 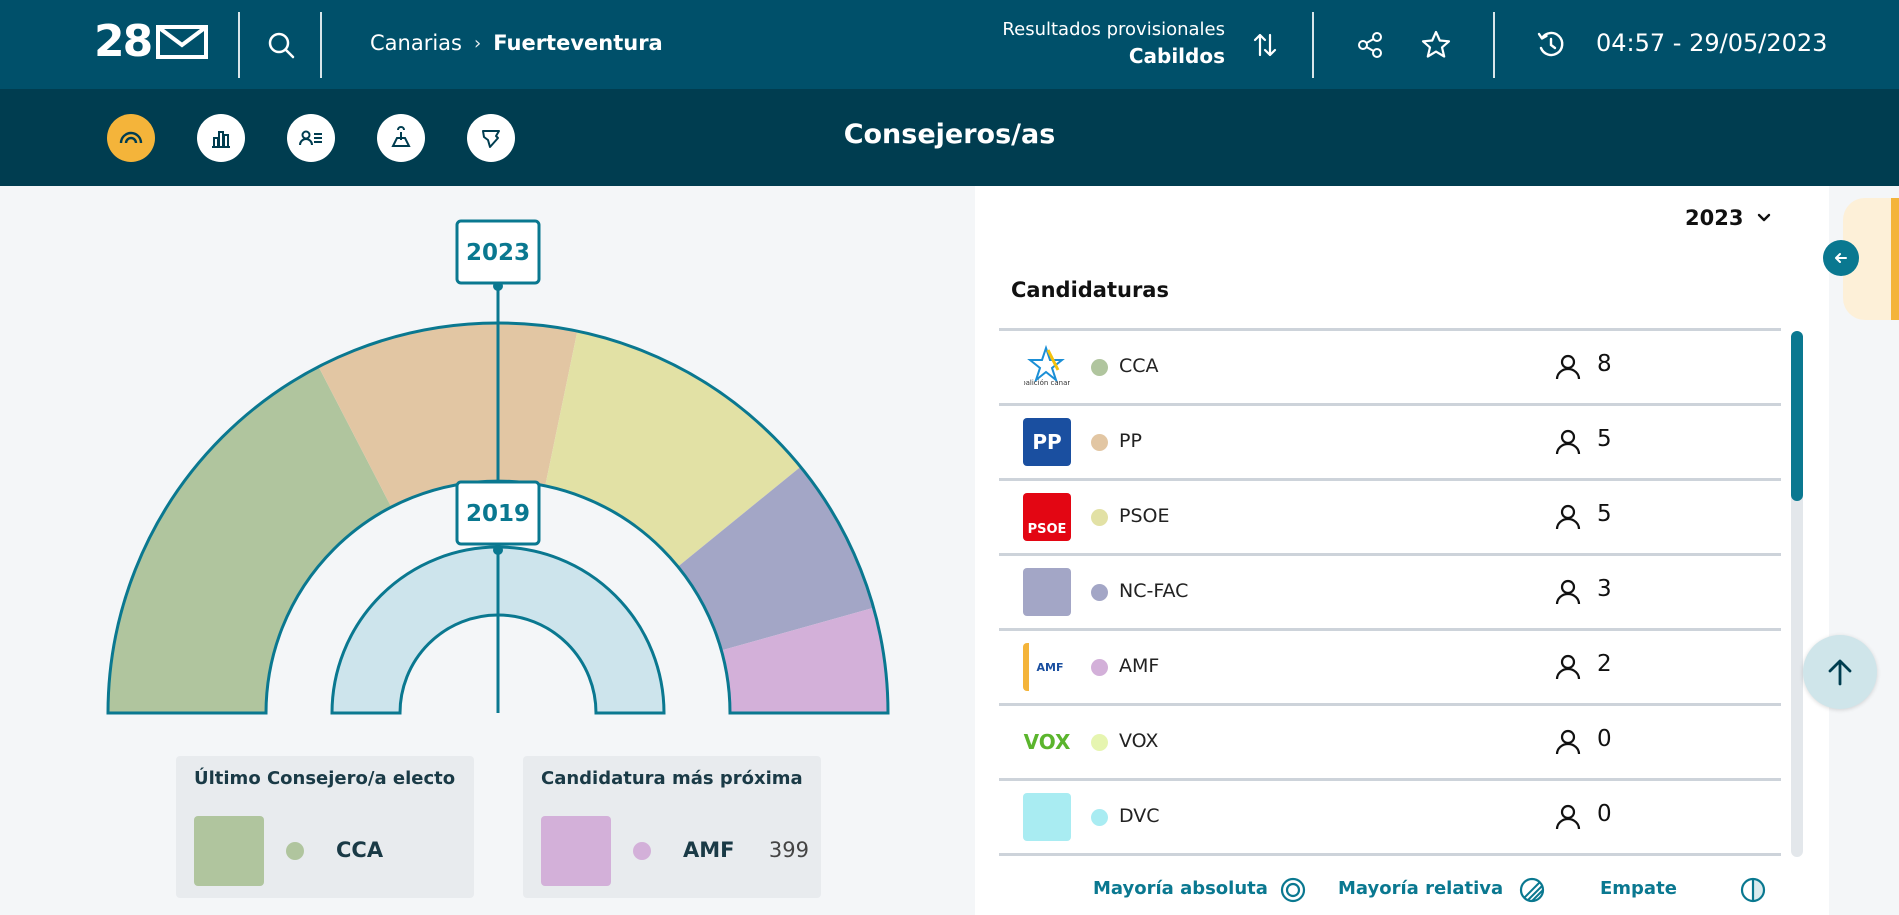 What do you see at coordinates (672, 778) in the screenshot?
I see `next-candidate-title: Candidatura más próxima` at bounding box center [672, 778].